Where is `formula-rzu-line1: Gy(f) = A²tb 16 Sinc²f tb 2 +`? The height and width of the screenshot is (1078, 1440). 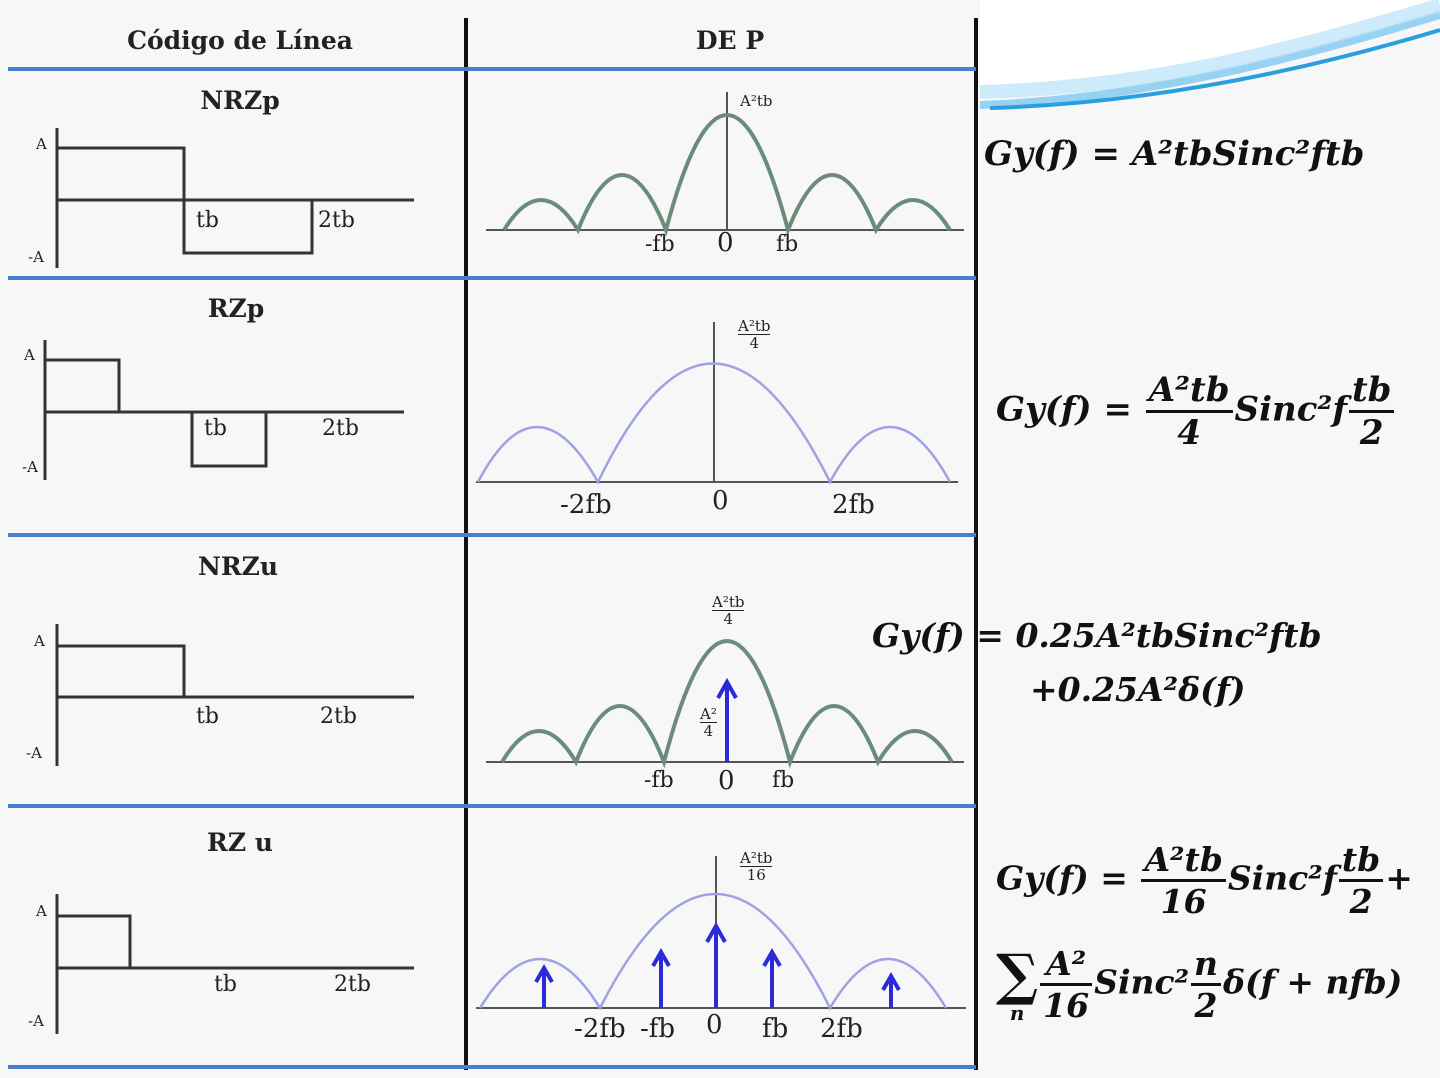 formula-rzu-line1: Gy(f) = A²tb 16 Sinc²f tb 2 + is located at coordinates (1204, 880).